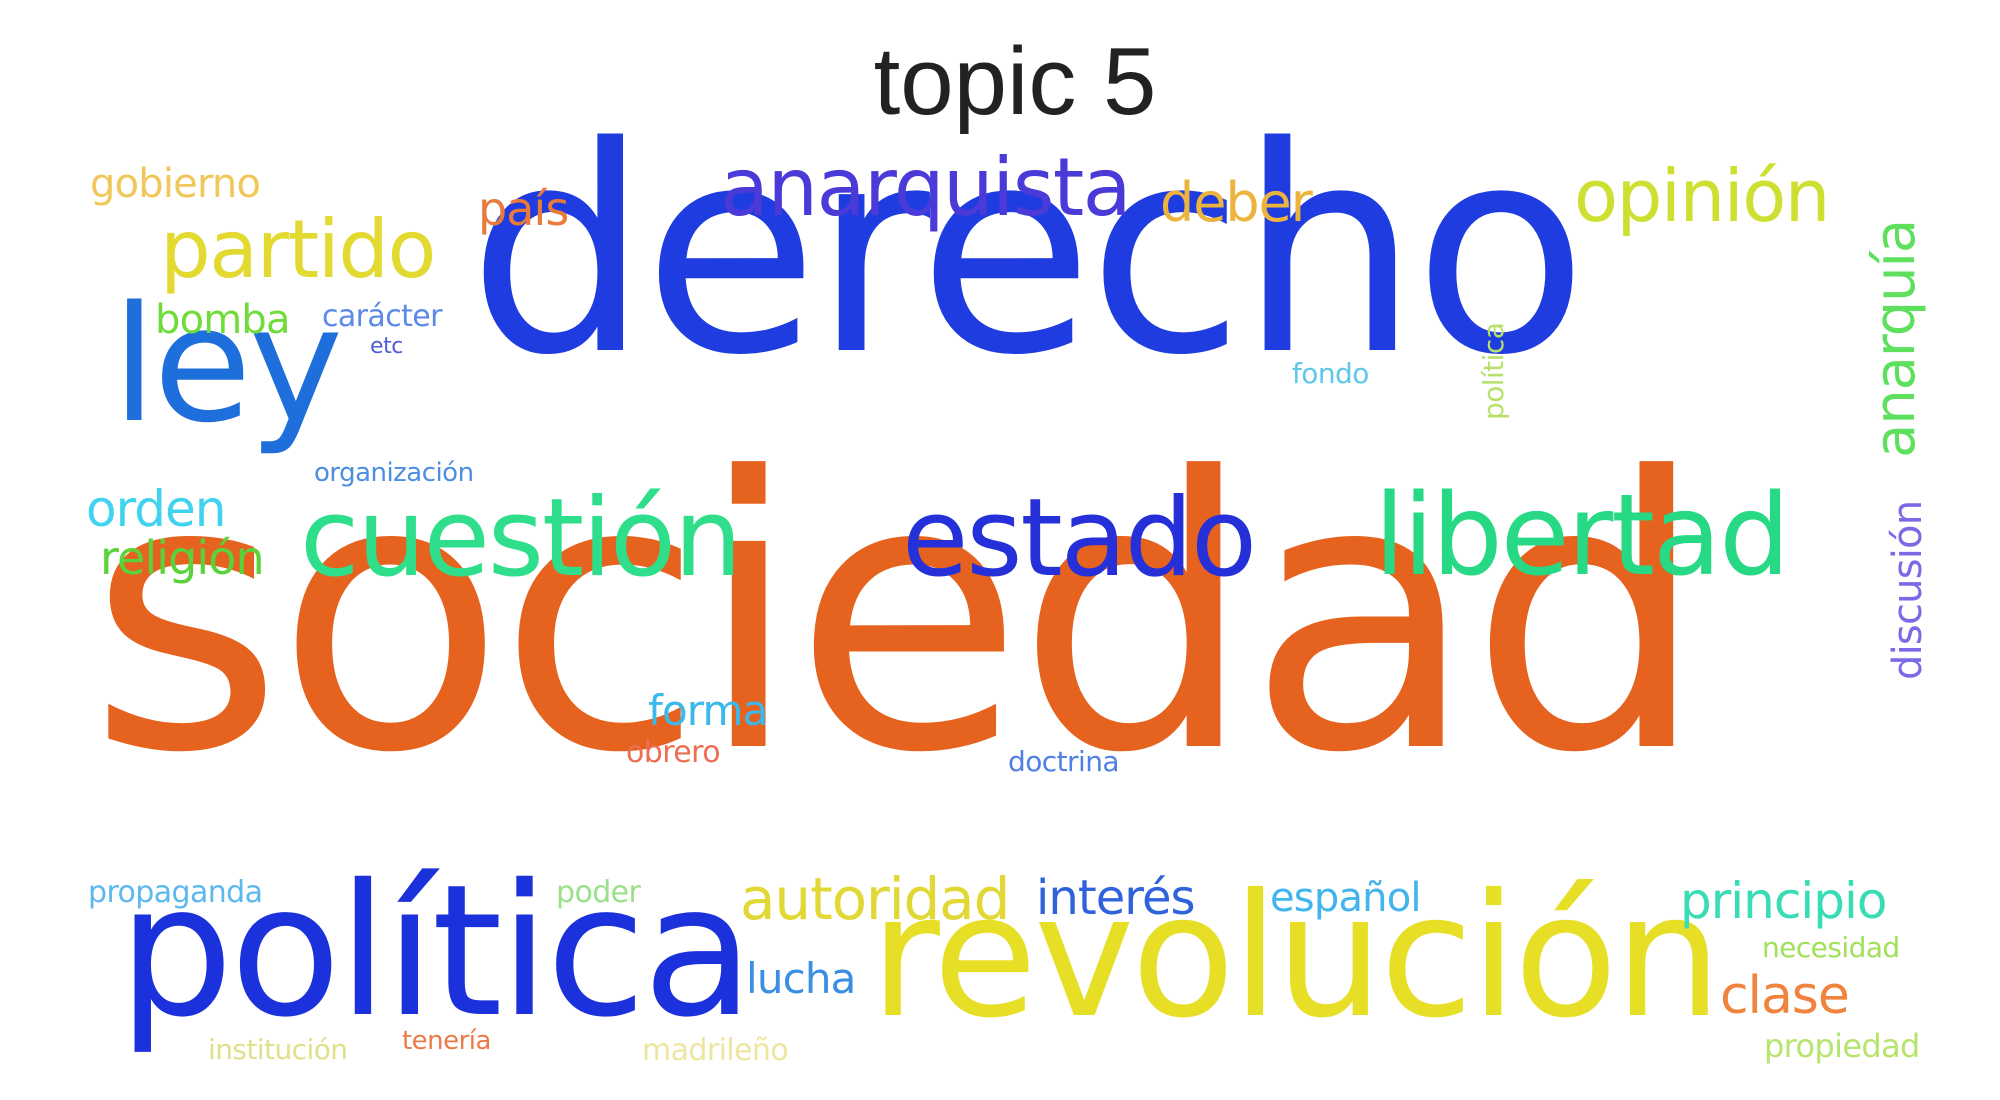 Image resolution: width=2000 pixels, height=1100 pixels. I want to click on word-caracter: carácter, so click(382, 316).